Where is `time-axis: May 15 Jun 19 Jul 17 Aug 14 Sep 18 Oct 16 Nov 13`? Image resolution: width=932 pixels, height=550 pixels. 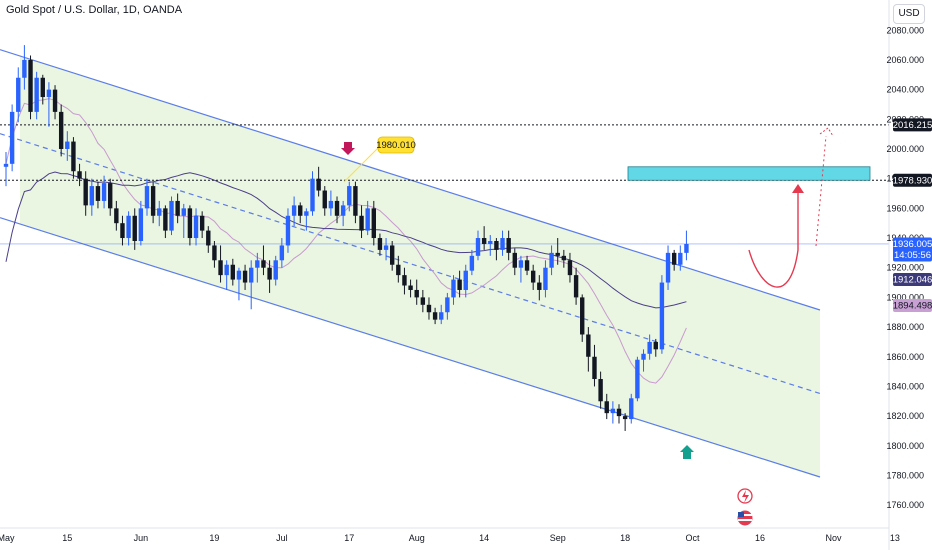
time-axis: May 15 Jun 19 Jul 17 Aug 14 Sep 18 Oct 16 Nov 13 is located at coordinates (450, 535).